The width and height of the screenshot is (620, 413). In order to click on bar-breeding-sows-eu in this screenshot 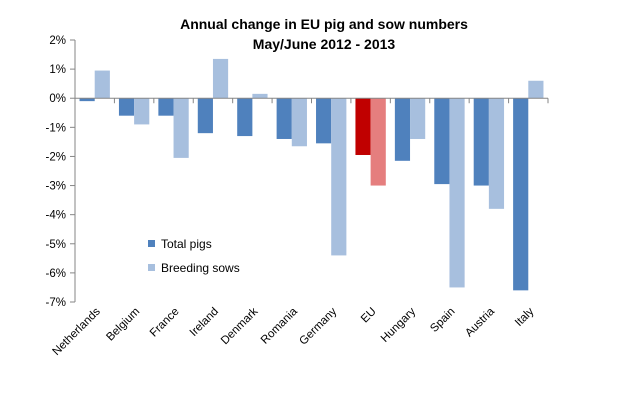, I will do `click(378, 142)`.